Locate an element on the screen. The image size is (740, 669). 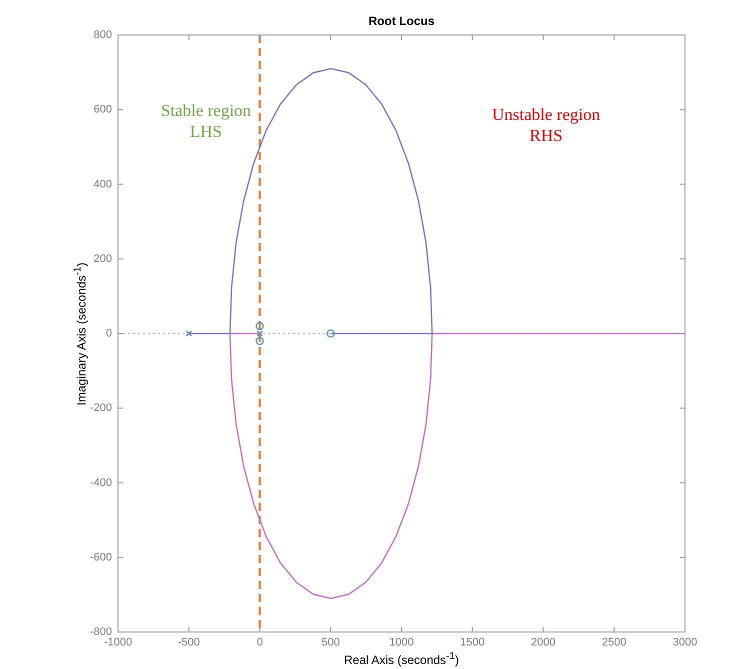
y-tick-label: -400 is located at coordinates (101, 482).